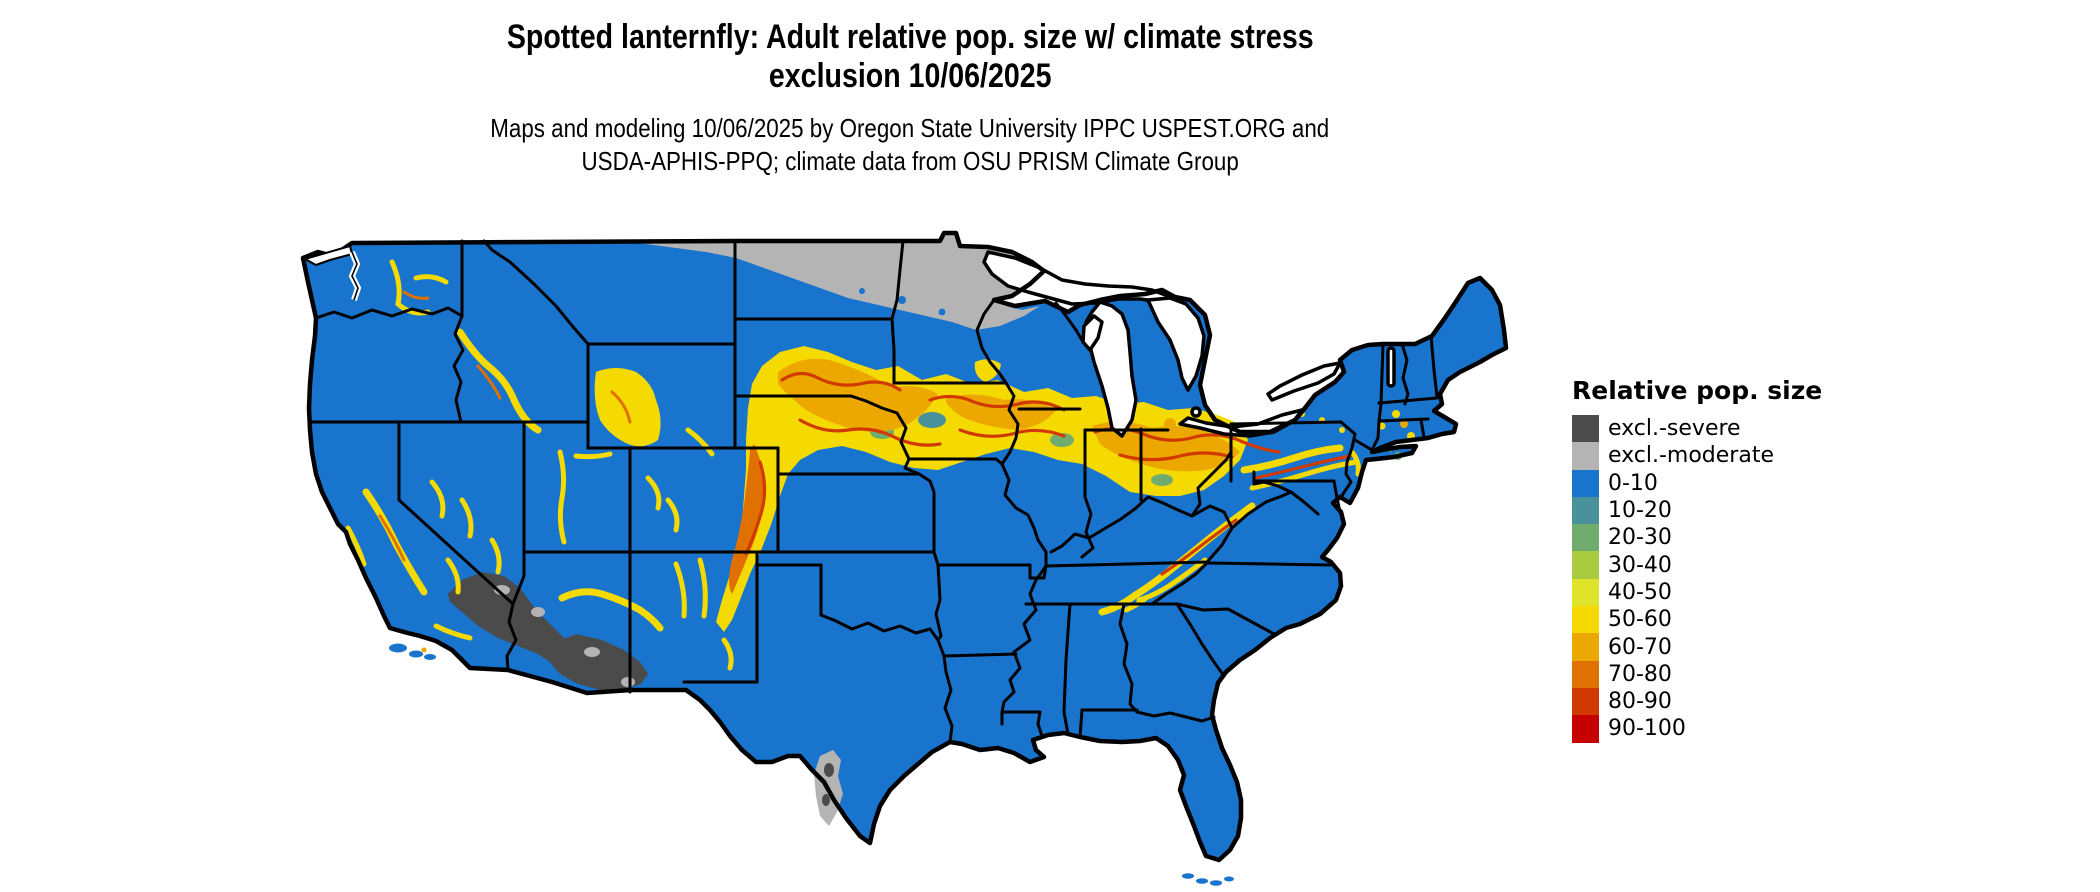 The image size is (2100, 892). Describe the element at coordinates (1640, 674) in the screenshot. I see `legend-label: 70-80` at that location.